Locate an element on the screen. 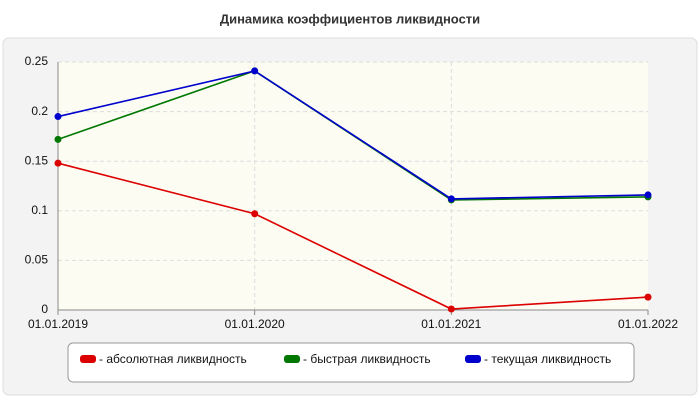  y-tick-label: 0.05 is located at coordinates (37, 260).